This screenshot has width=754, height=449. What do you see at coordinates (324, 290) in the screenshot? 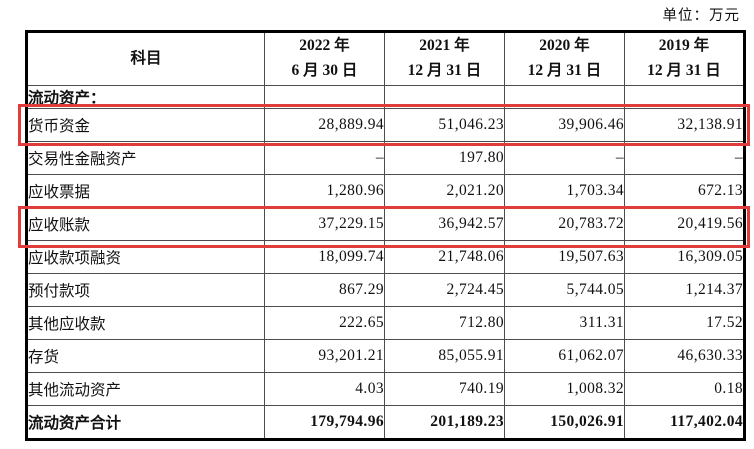
I see `cell-value: 867.29` at bounding box center [324, 290].